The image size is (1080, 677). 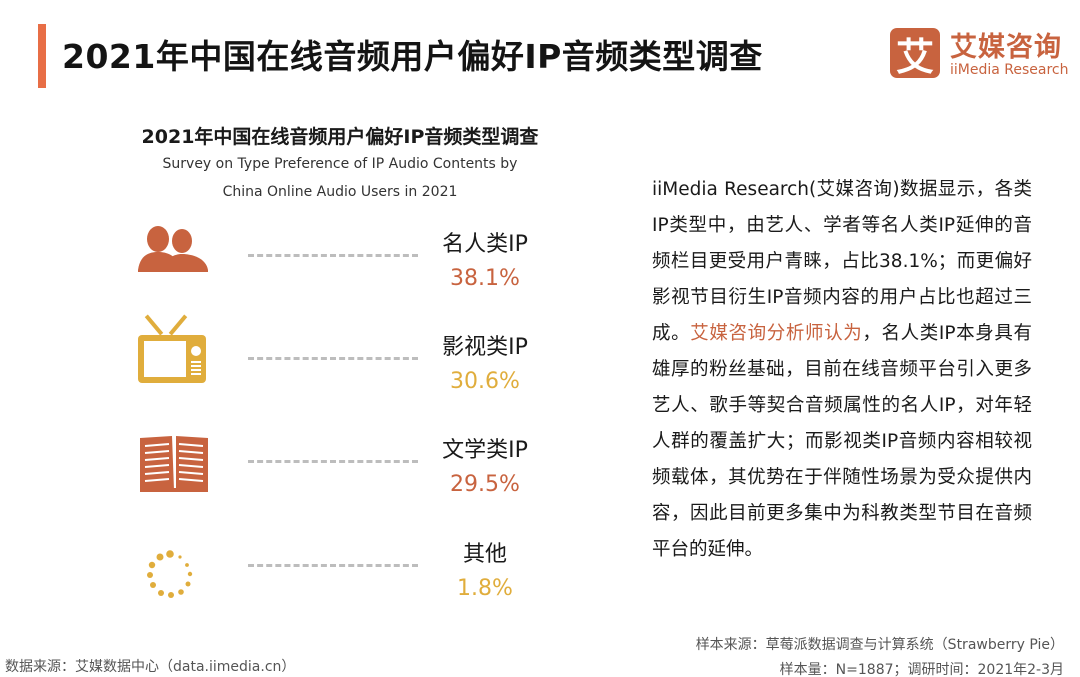 What do you see at coordinates (340, 267) in the screenshot?
I see `chart-row-celebrity: 名人类IP 38.1%` at bounding box center [340, 267].